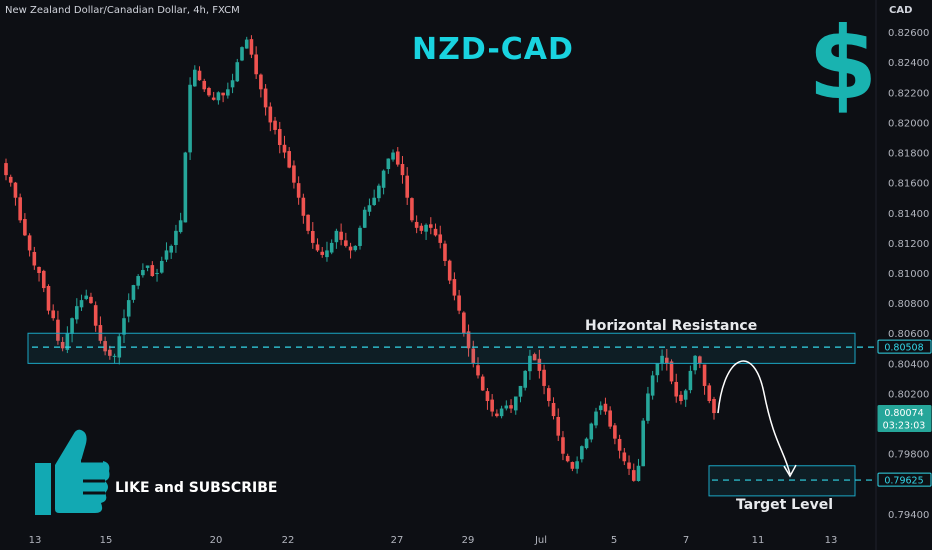 Image resolution: width=932 pixels, height=550 pixels. What do you see at coordinates (908, 184) in the screenshot?
I see `y-tick-label: 0.81600` at bounding box center [908, 184].